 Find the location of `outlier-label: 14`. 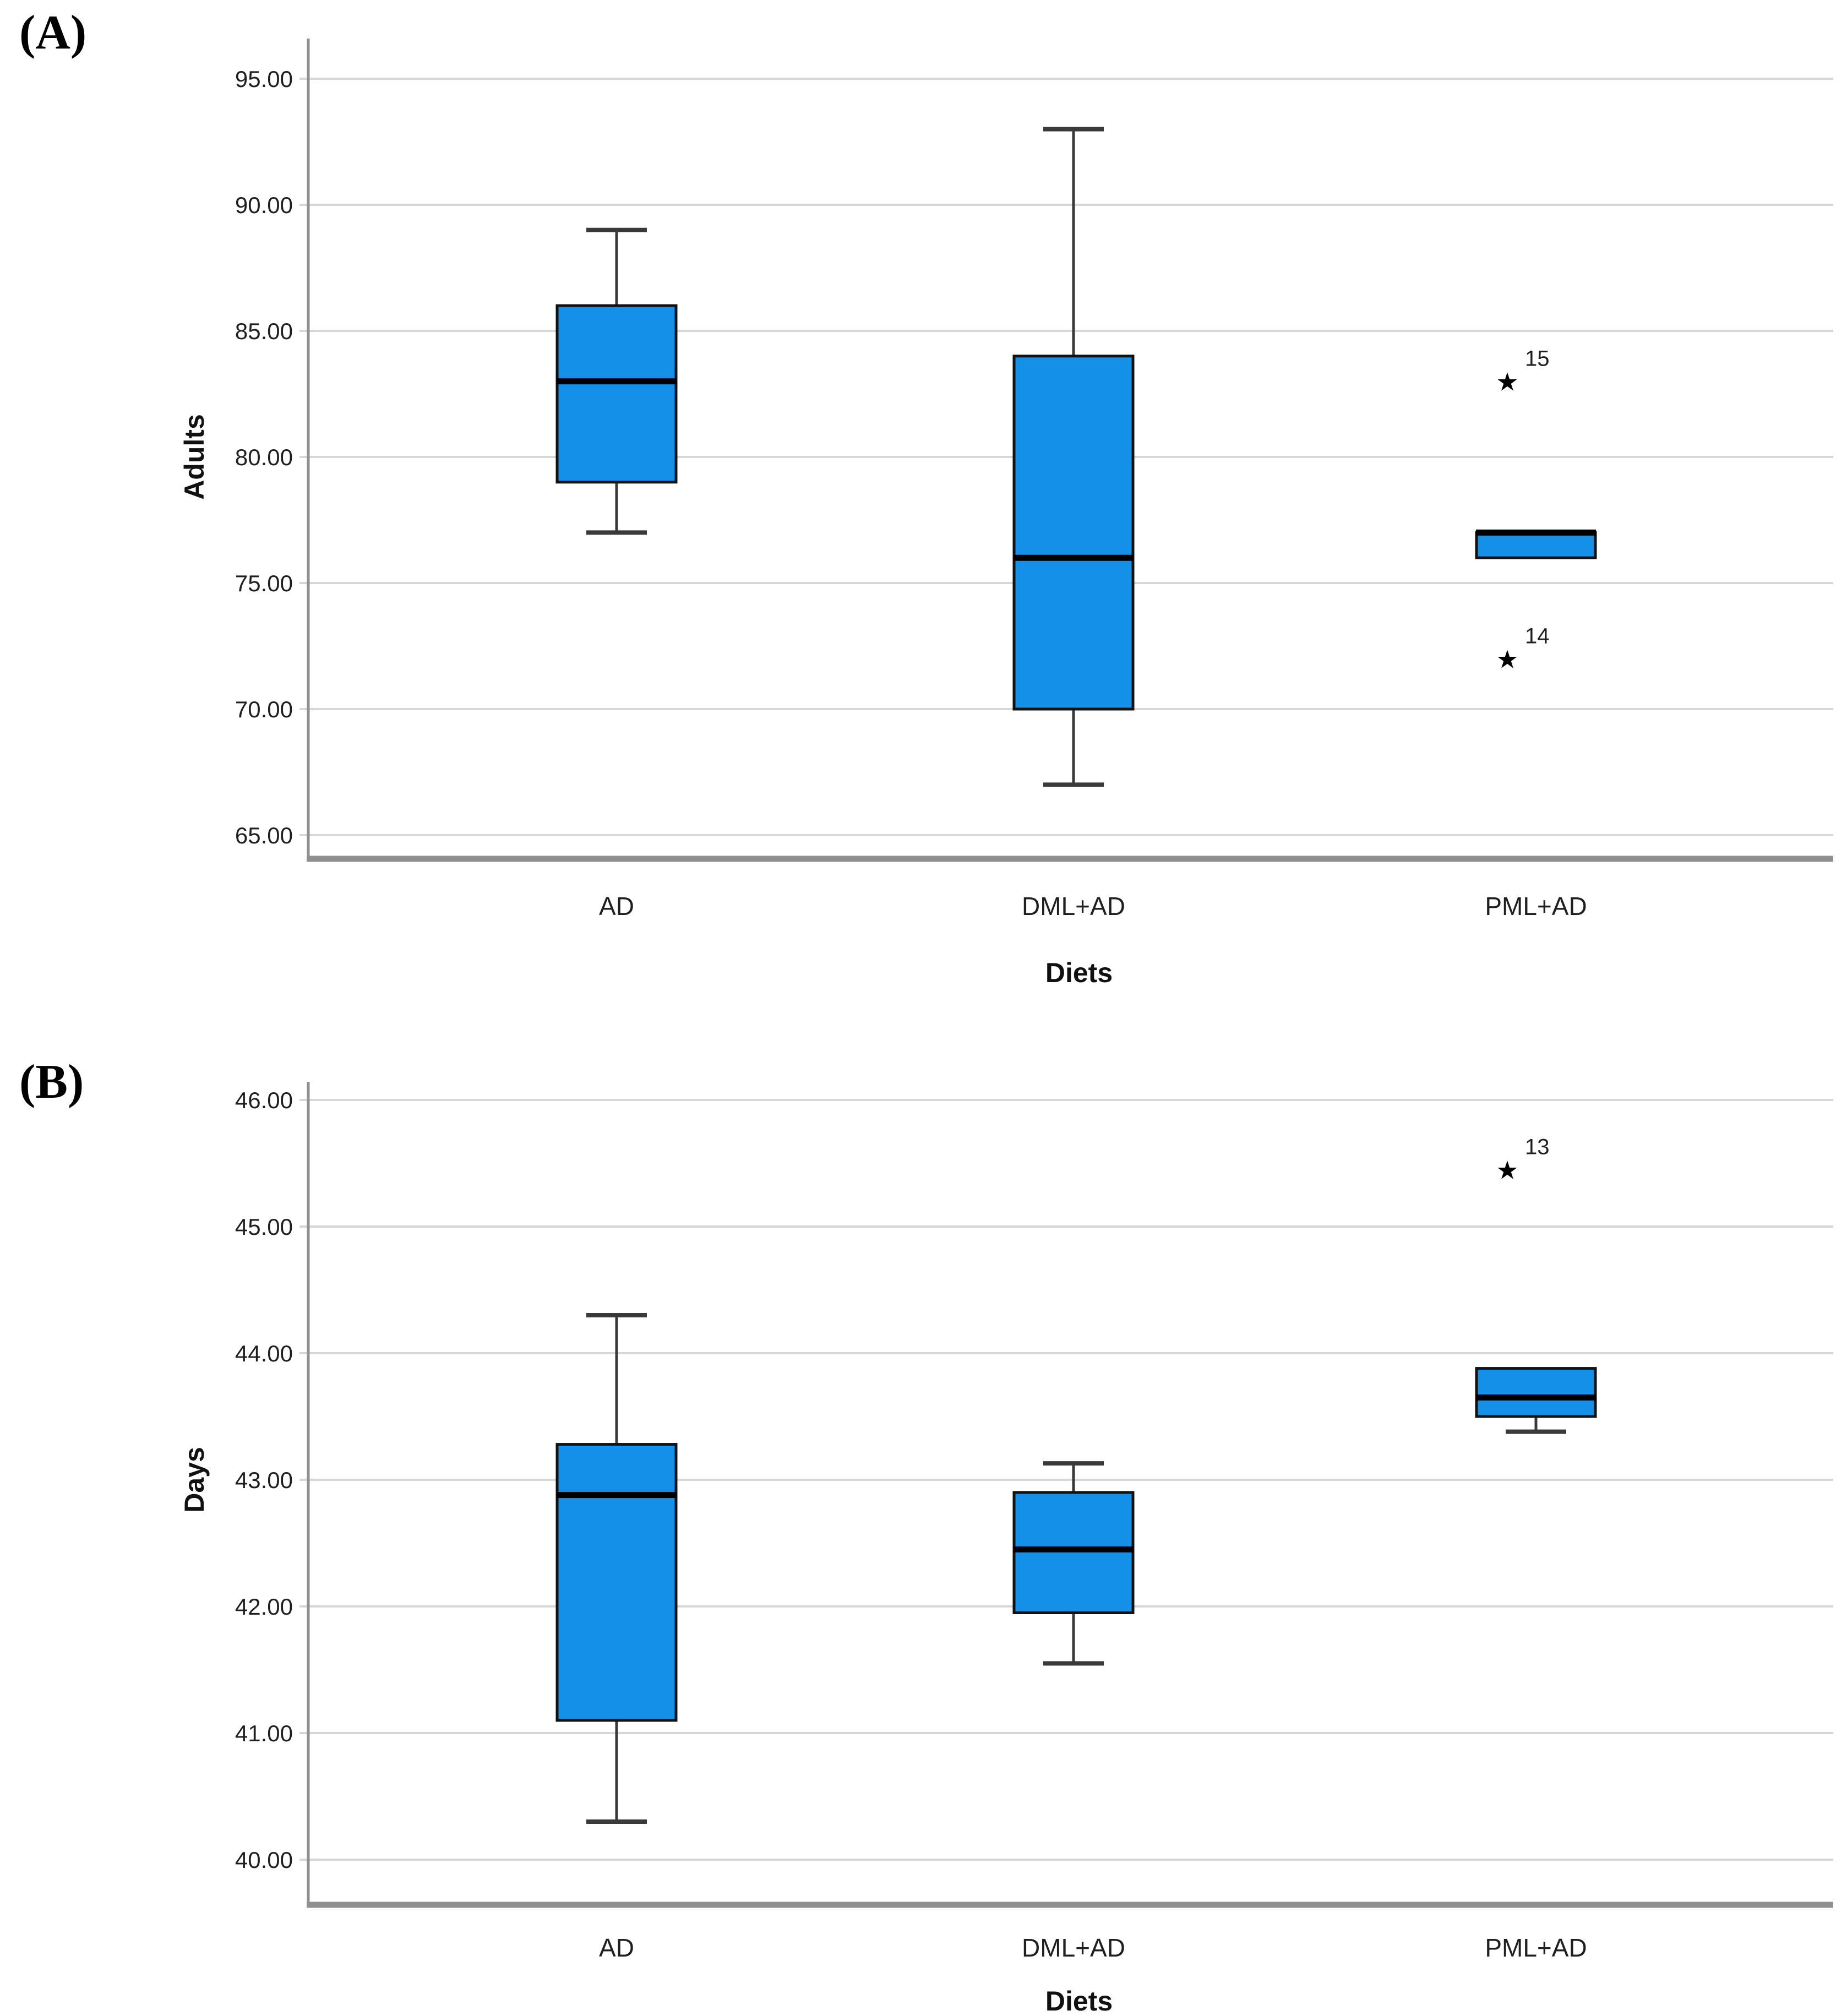

outlier-label: 14 is located at coordinates (1538, 636).